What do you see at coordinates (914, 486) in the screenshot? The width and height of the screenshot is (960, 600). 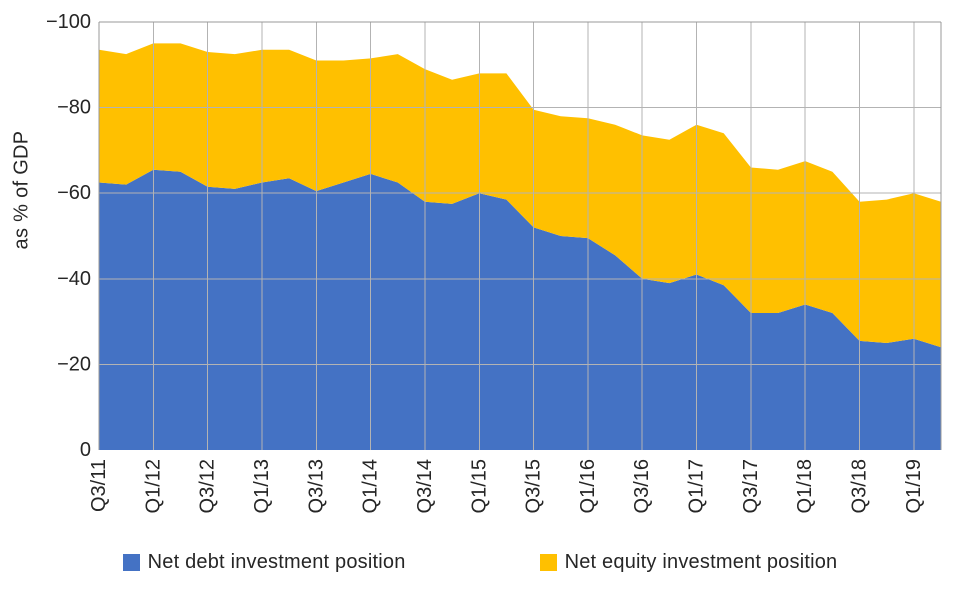 I see `x-tick-label: Q1/19` at bounding box center [914, 486].